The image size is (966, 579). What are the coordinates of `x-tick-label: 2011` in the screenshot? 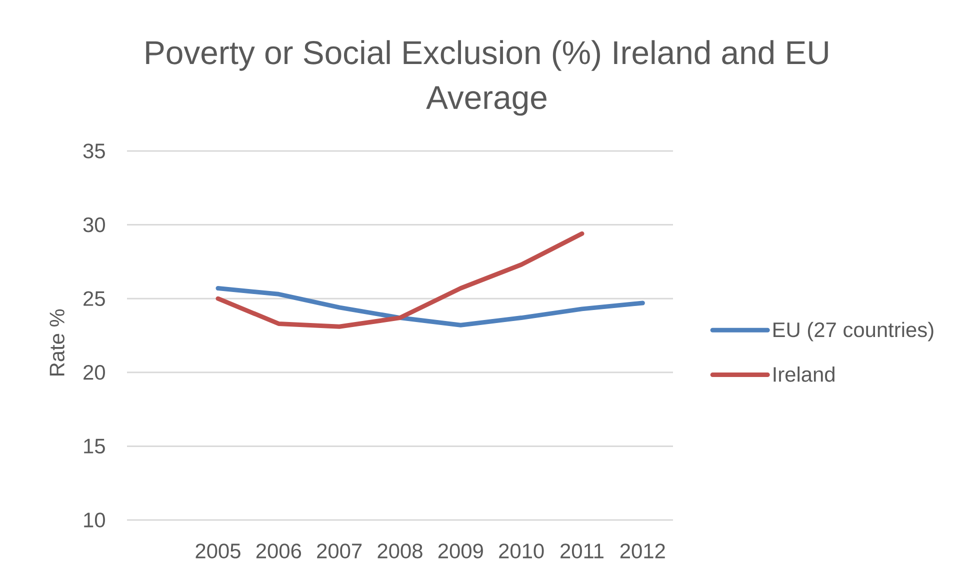 It's located at (582, 551).